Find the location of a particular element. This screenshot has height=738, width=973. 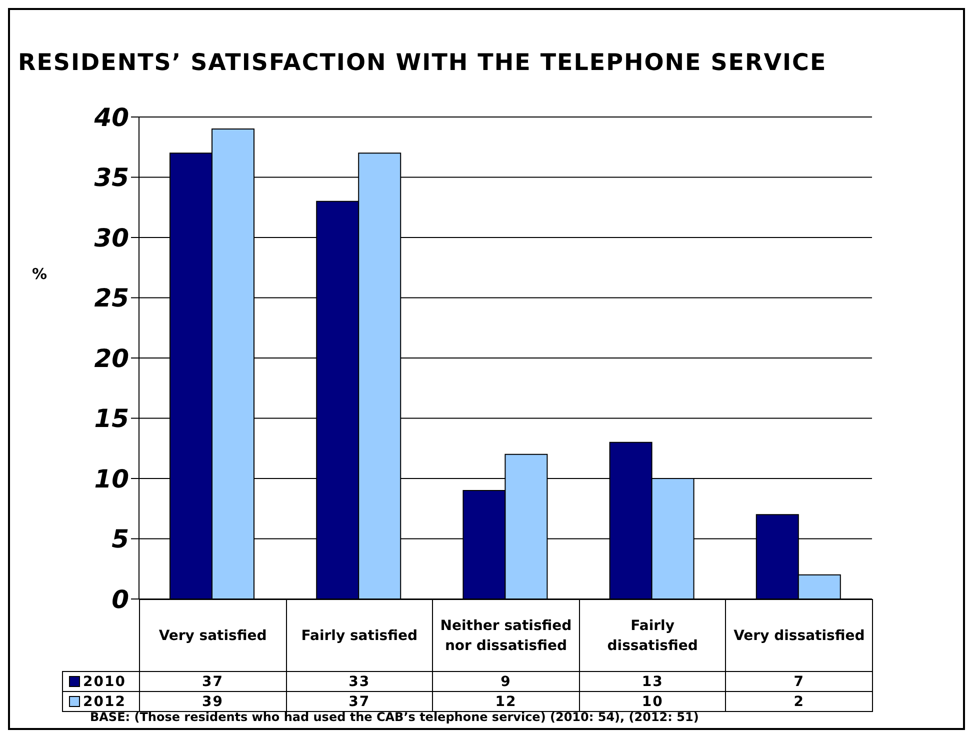

x-tick-label: Fairly satisfied is located at coordinates (359, 636).